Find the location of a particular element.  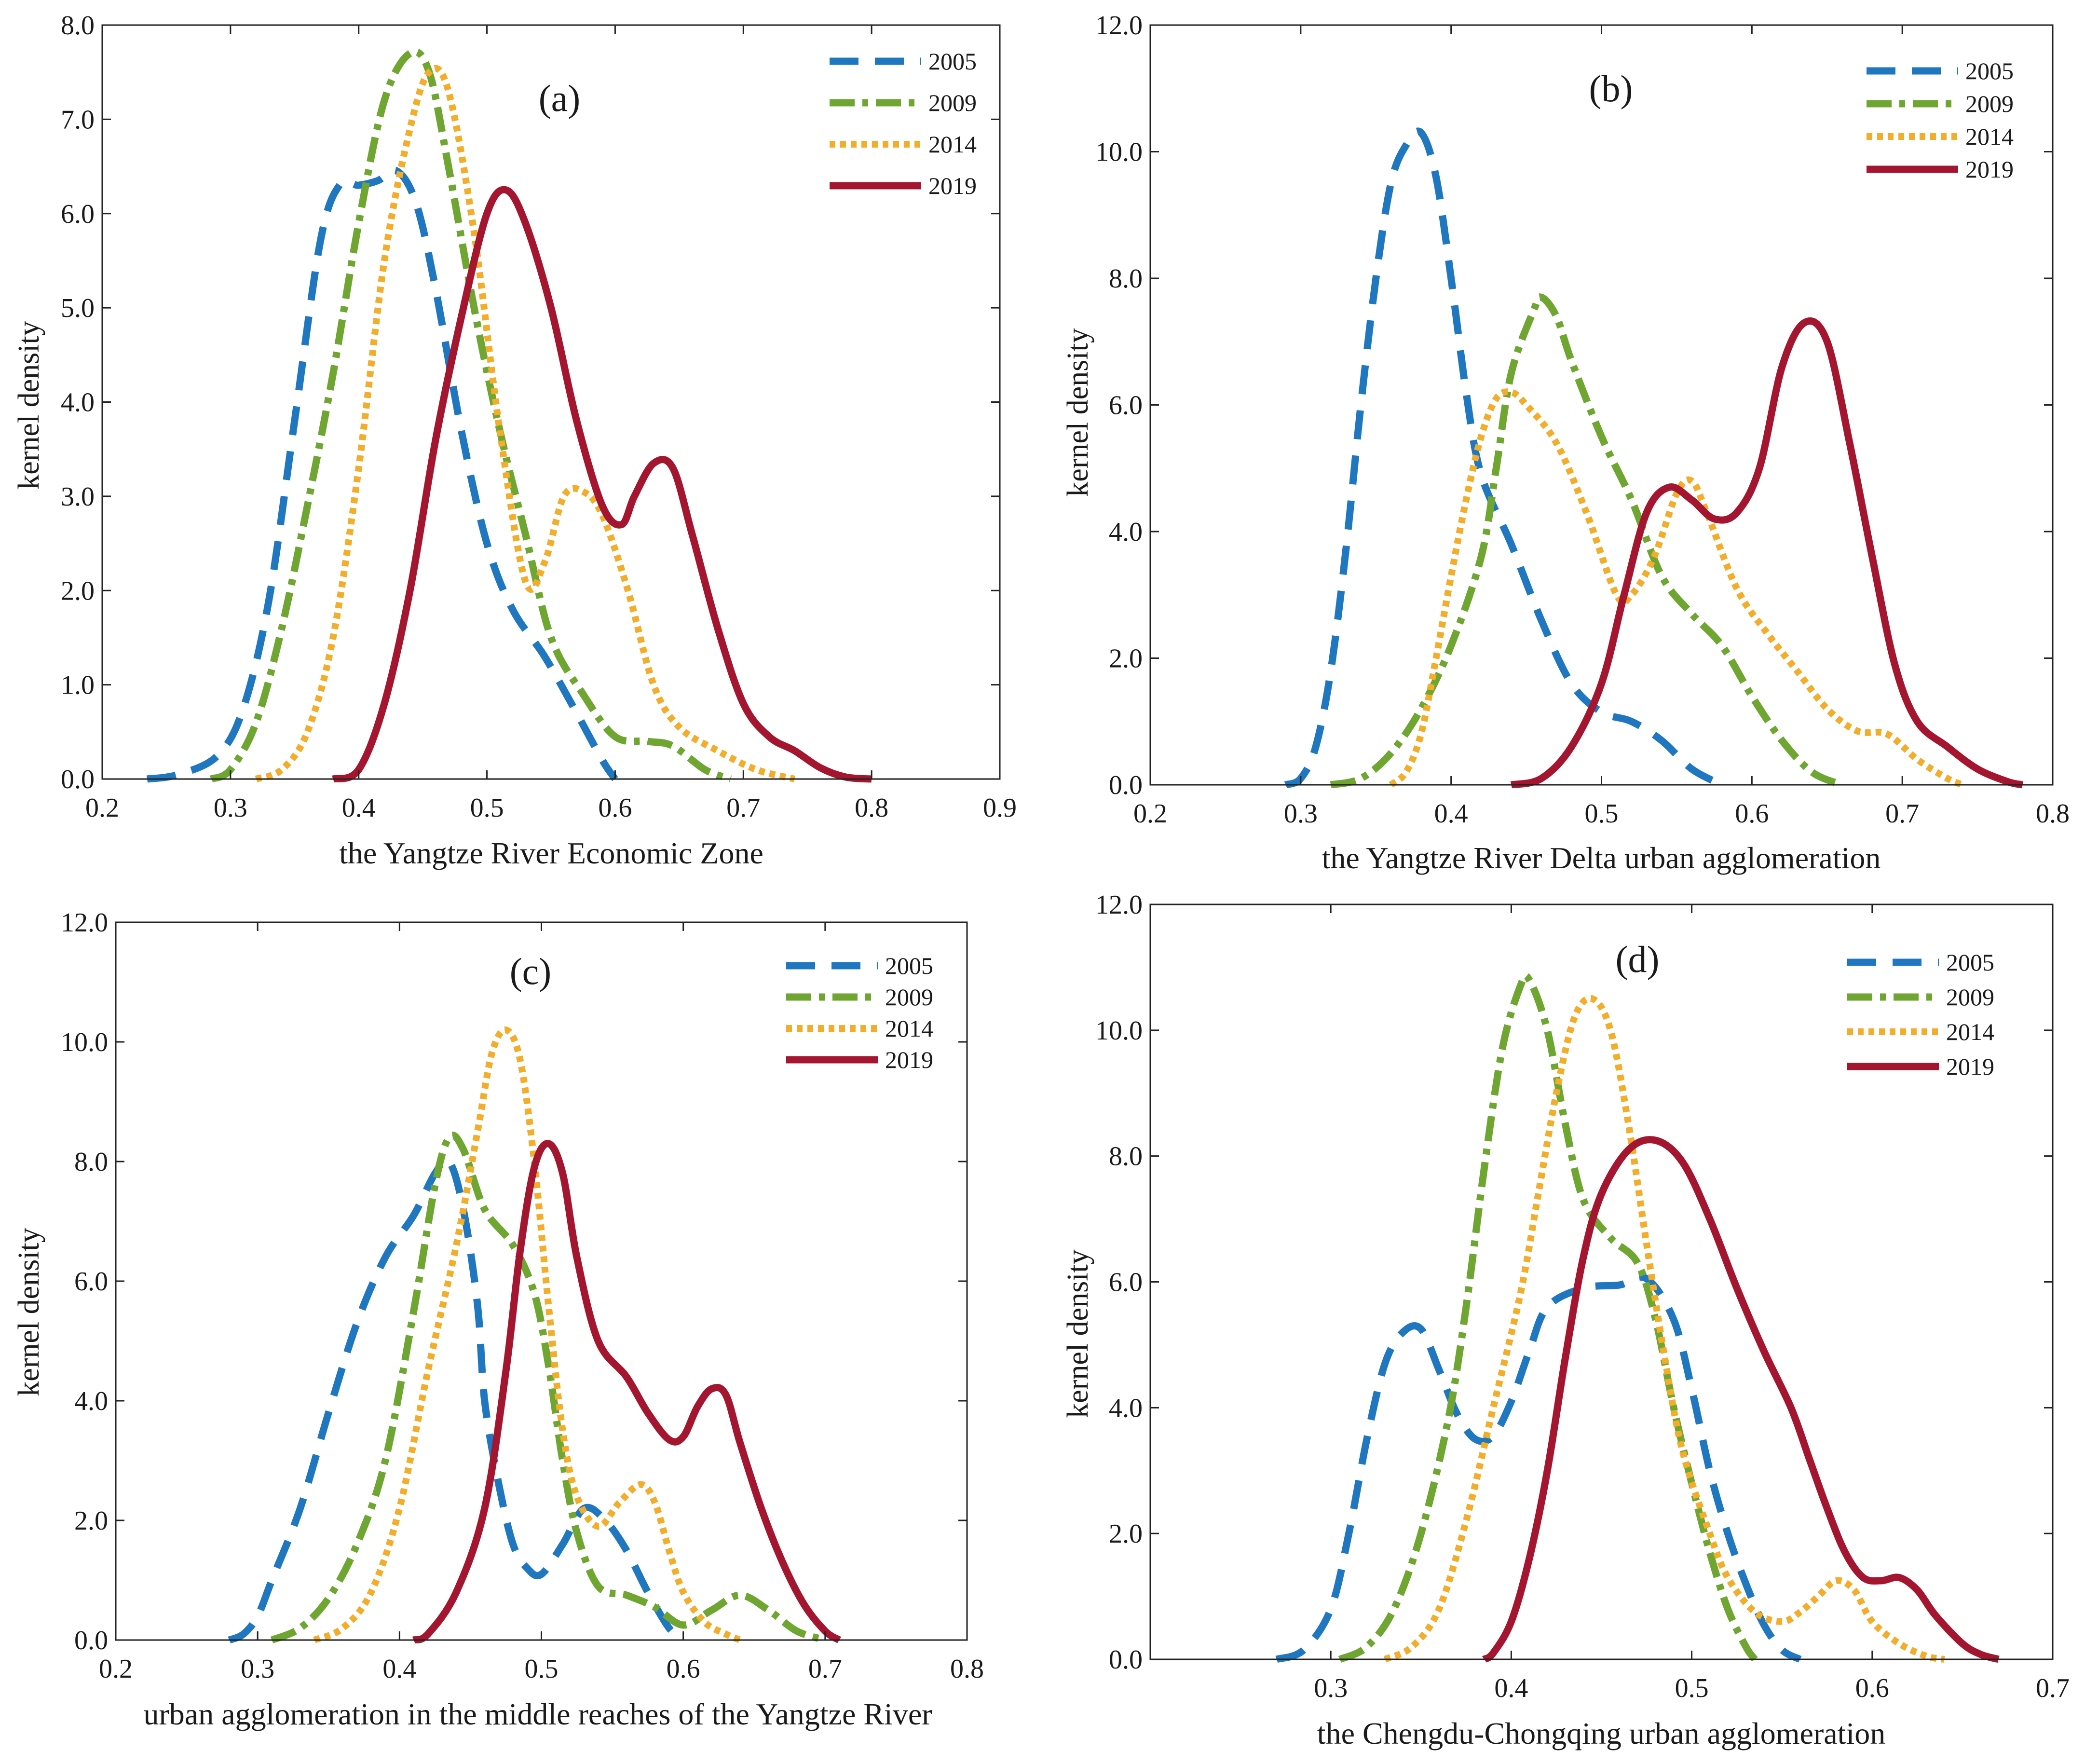

panel-label: (c) is located at coordinates (531, 971).